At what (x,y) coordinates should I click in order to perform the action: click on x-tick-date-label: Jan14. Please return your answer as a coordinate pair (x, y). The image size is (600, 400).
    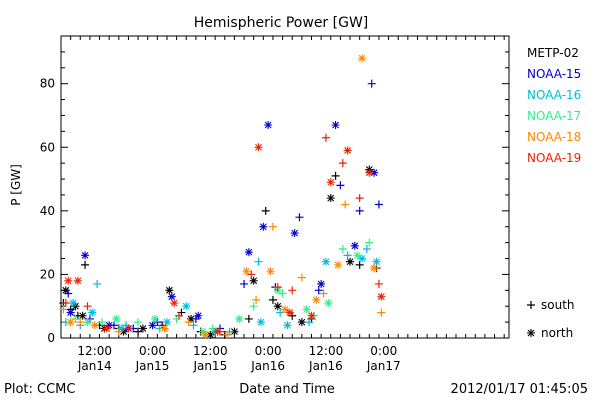
    Looking at the image, I should click on (94, 366).